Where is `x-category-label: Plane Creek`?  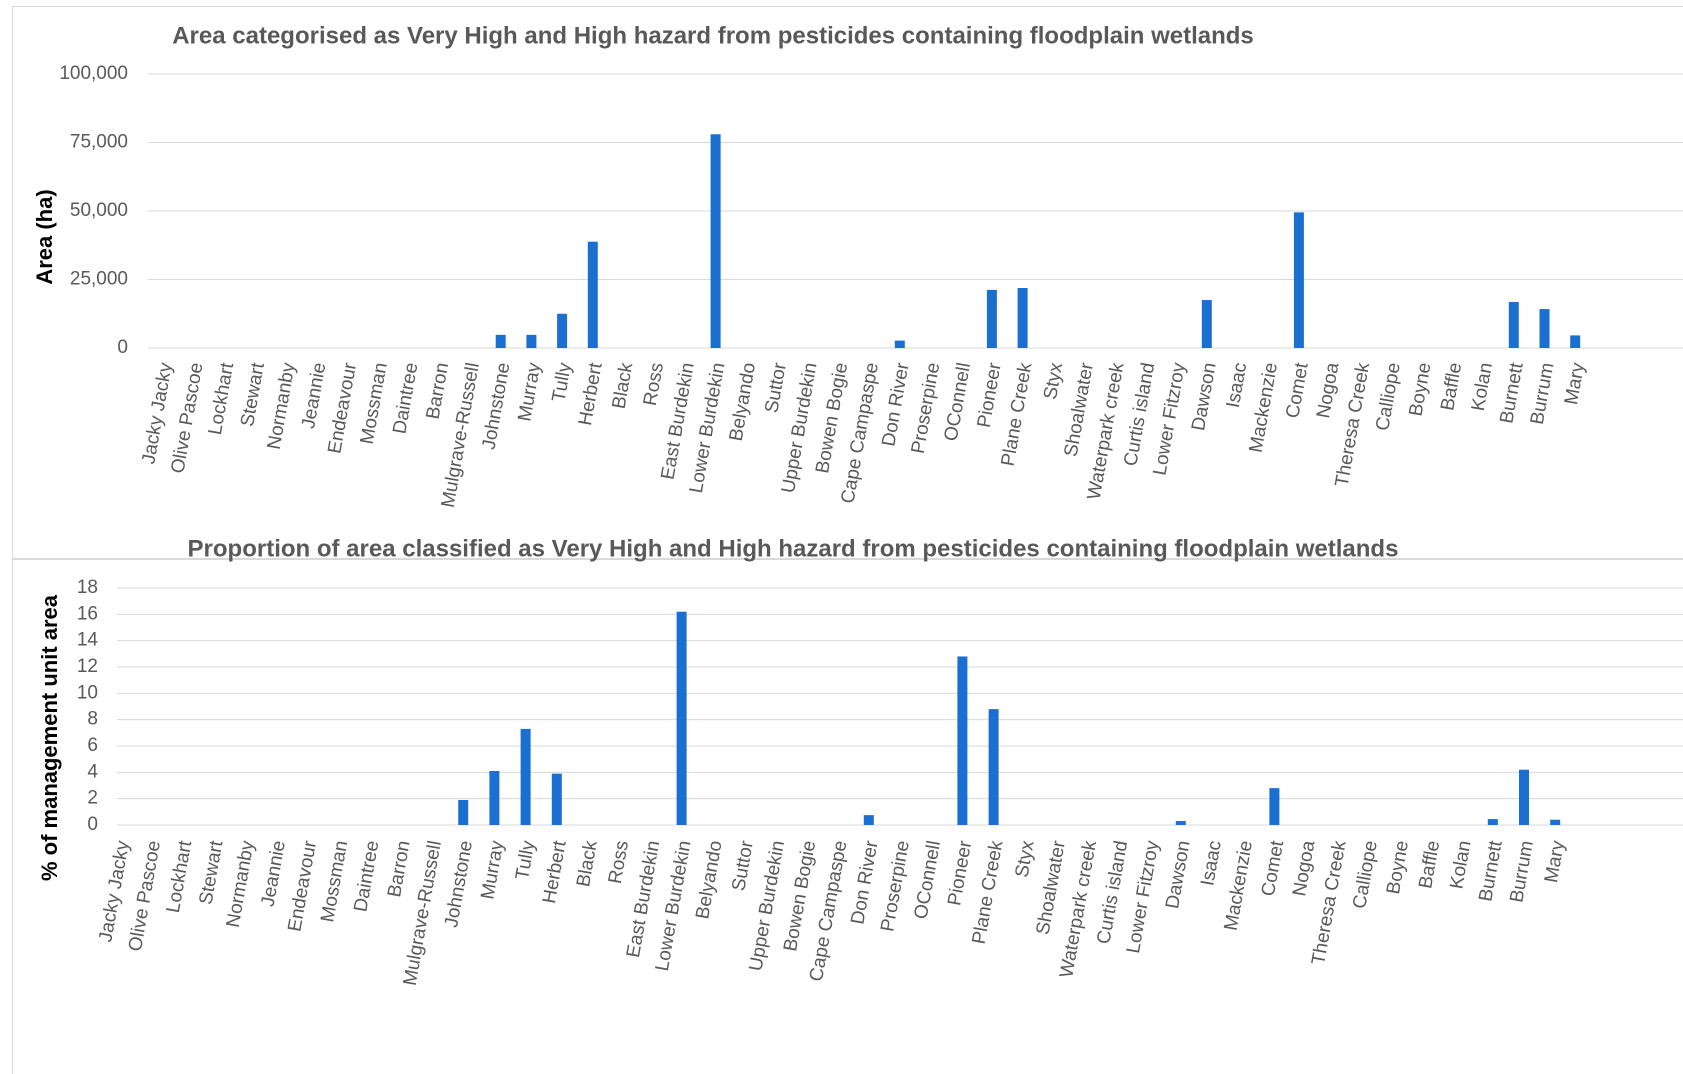
x-category-label: Plane Creek is located at coordinates (988, 892).